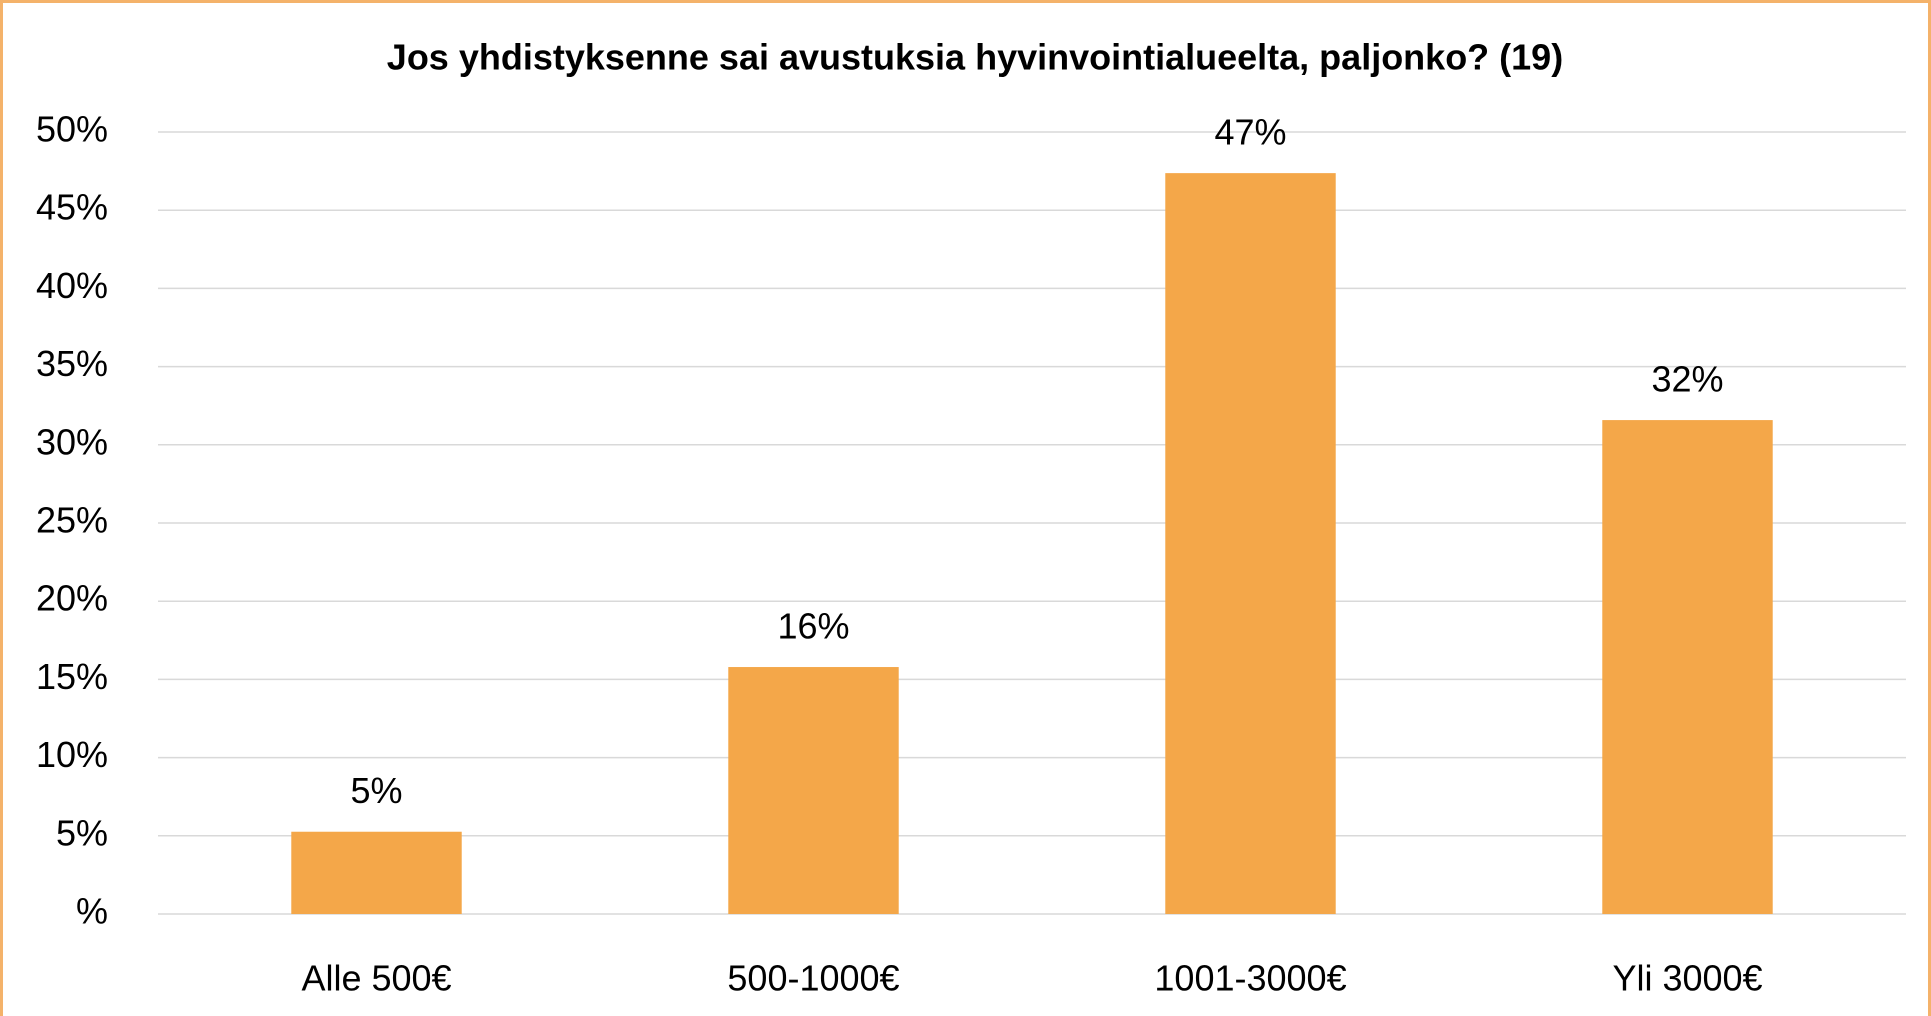  I want to click on y-tick-label: 15%, so click(72, 676).